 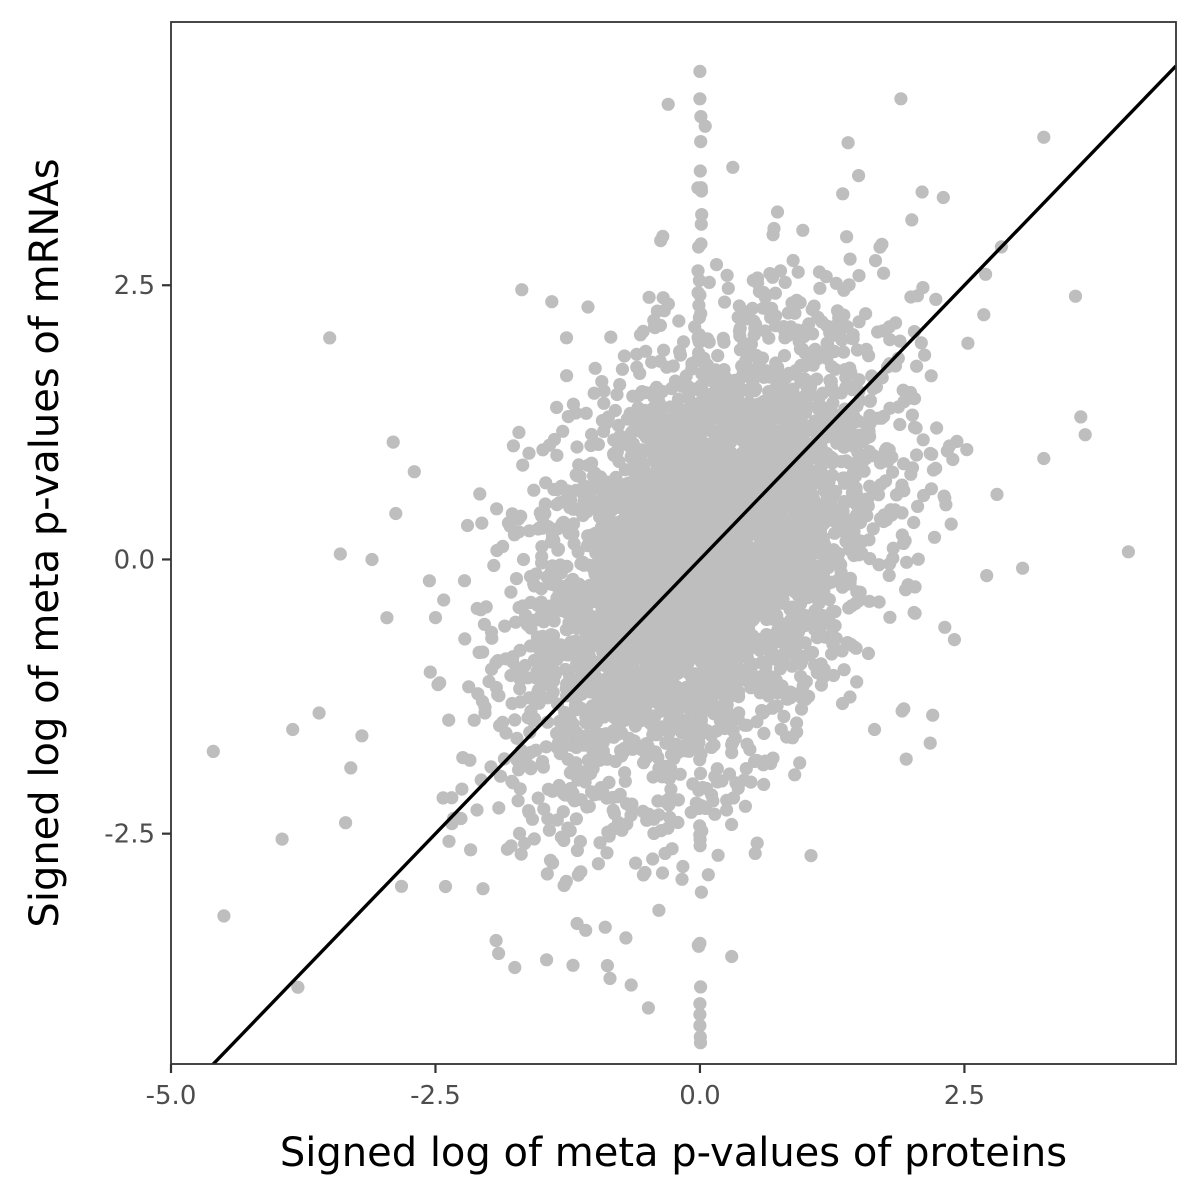 I want to click on y-axis: -2.5 0.0 2.5, so click(x=137, y=560).